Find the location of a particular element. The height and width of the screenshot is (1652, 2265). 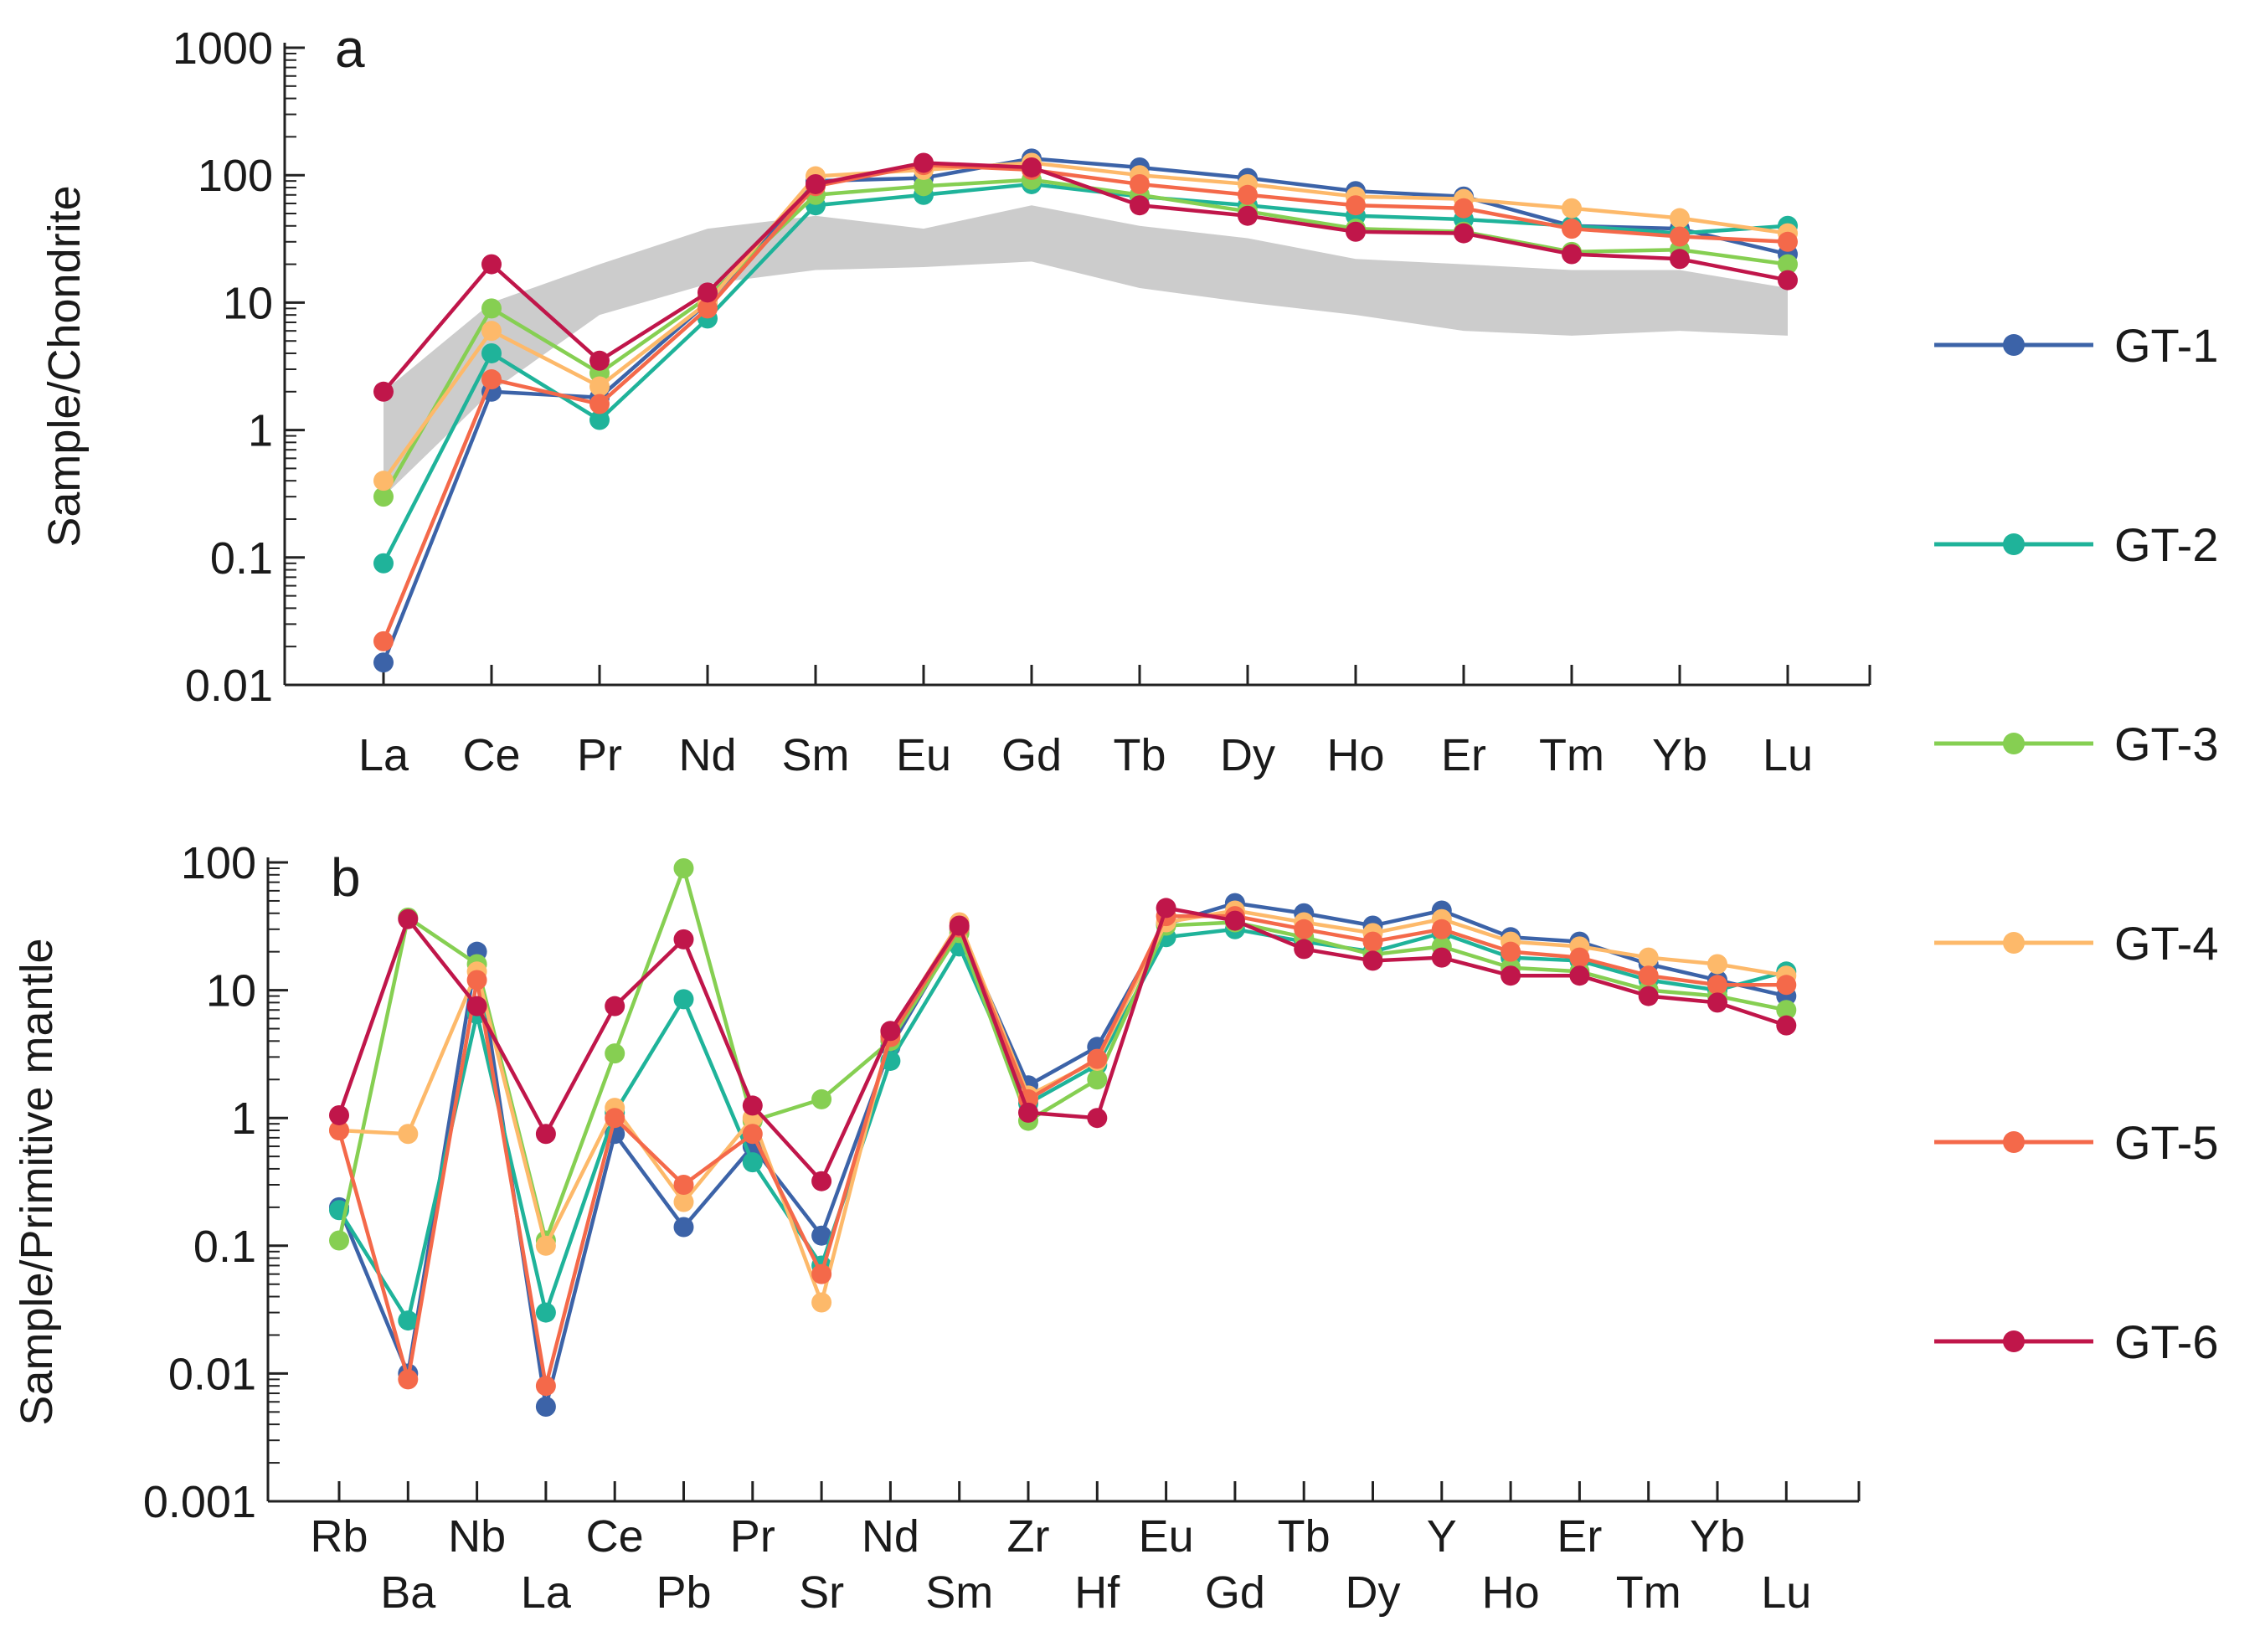

point-gt-6-pr is located at coordinates (753, 1105).